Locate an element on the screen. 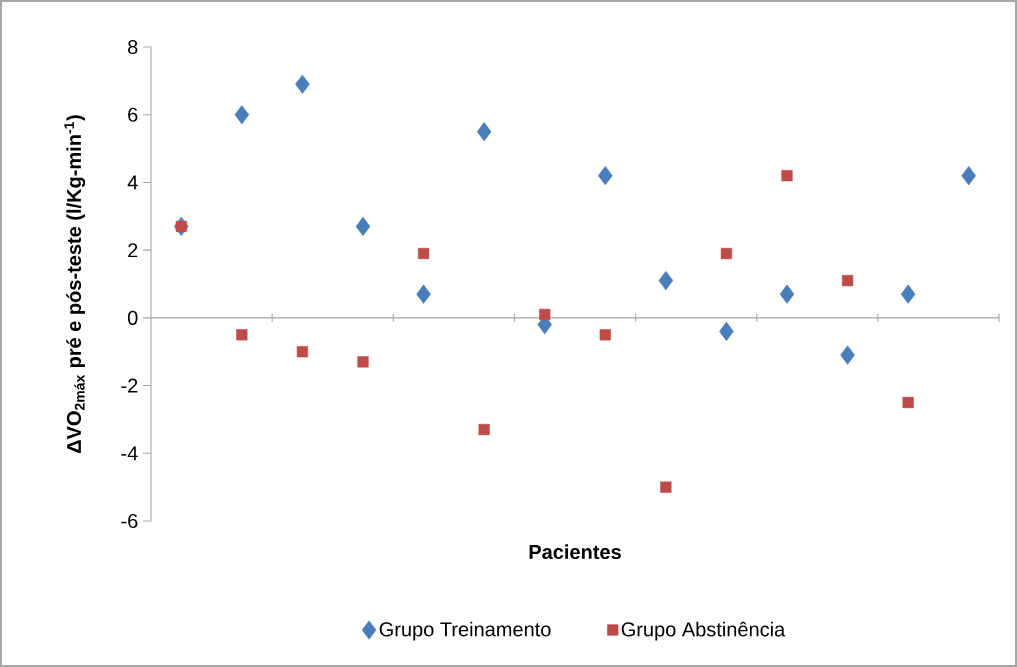  x-axis-title: Pacientes is located at coordinates (575, 552).